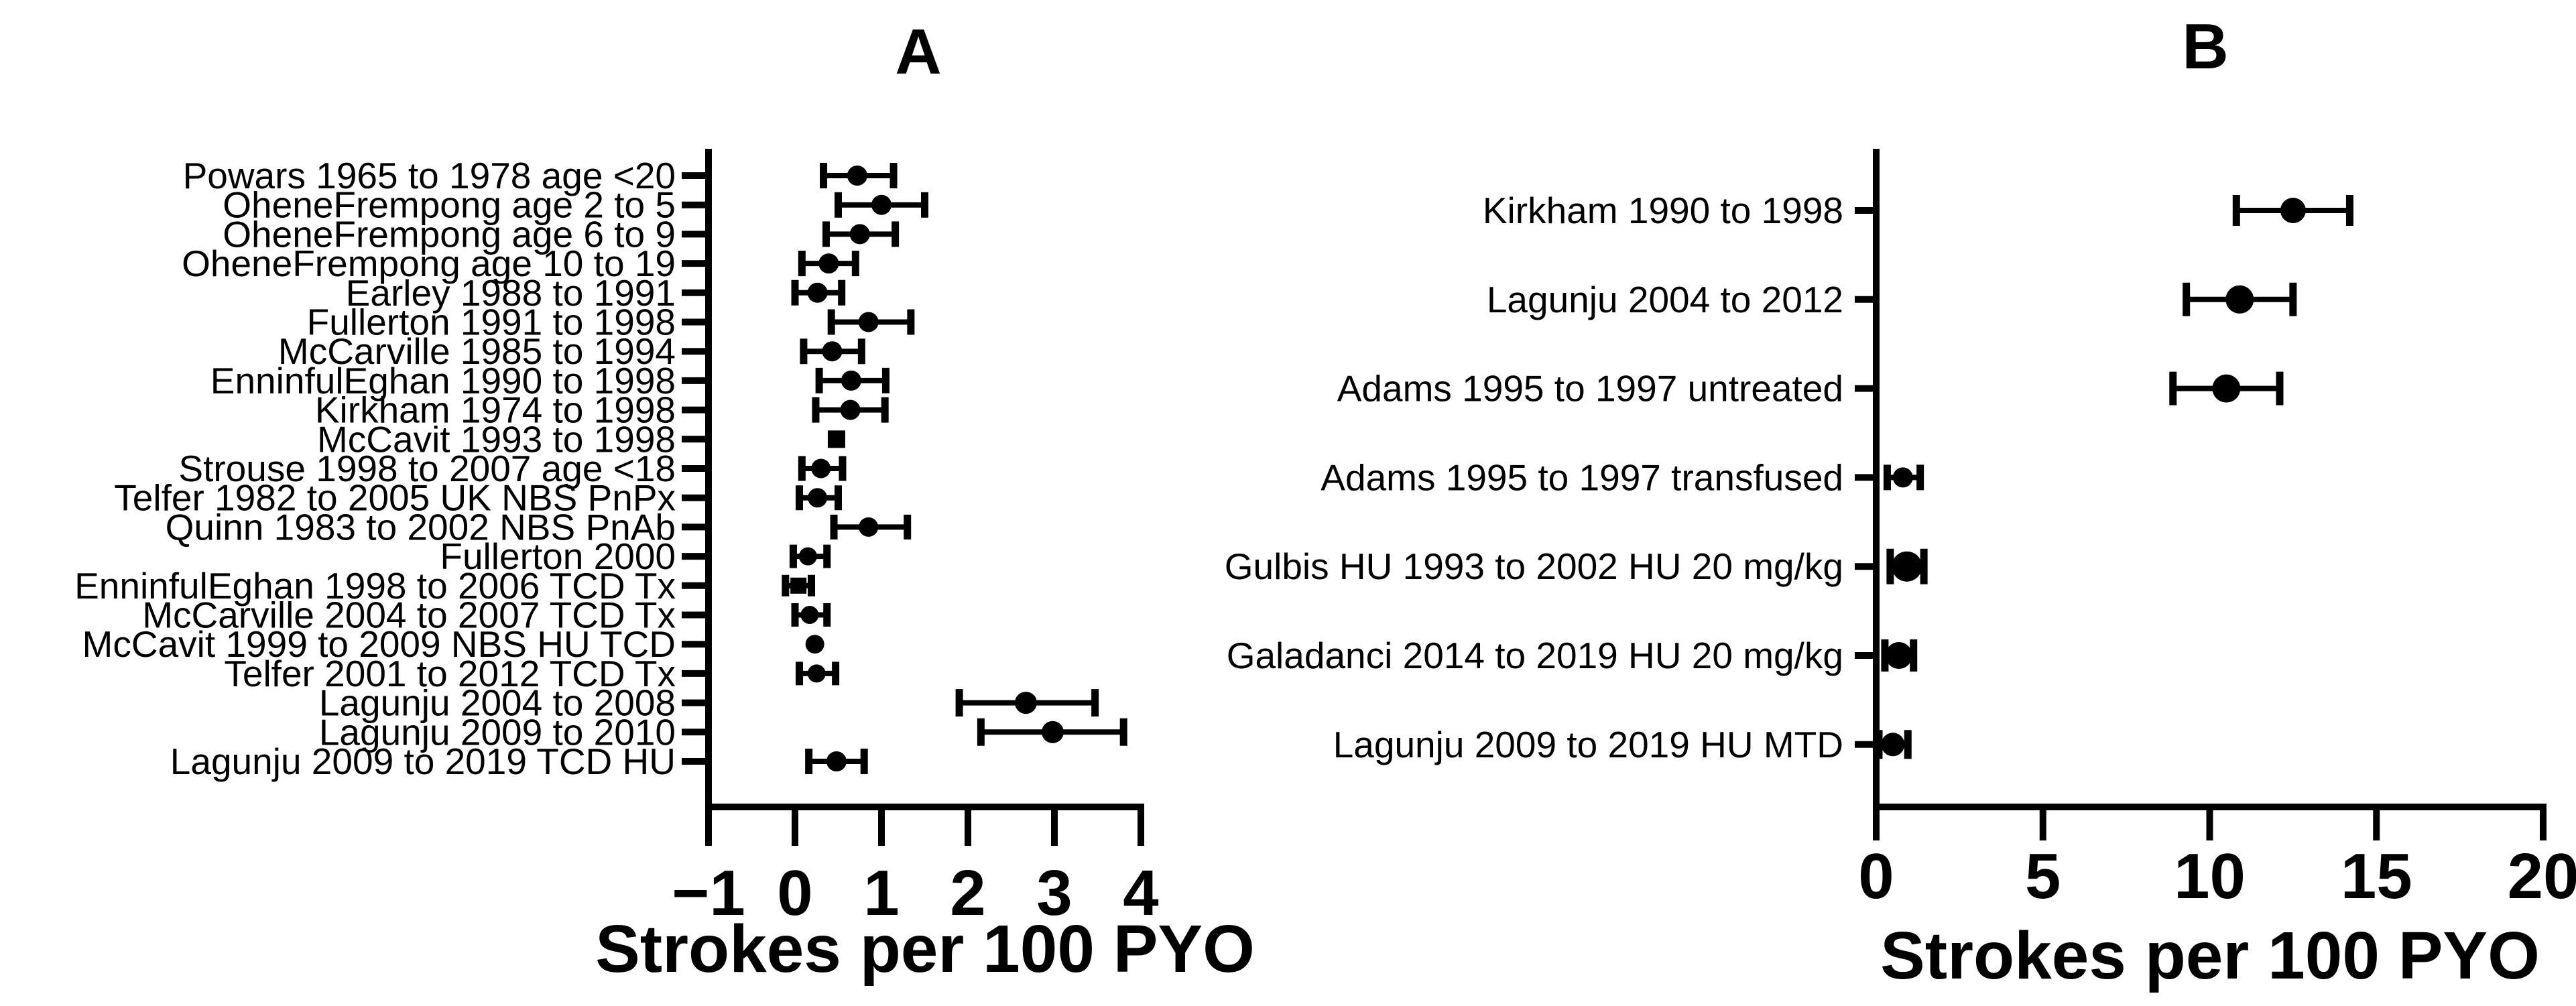  What do you see at coordinates (1535, 655) in the screenshot?
I see `row-label: Galadanci 2014 to 2019 HU 20 mg/kg` at bounding box center [1535, 655].